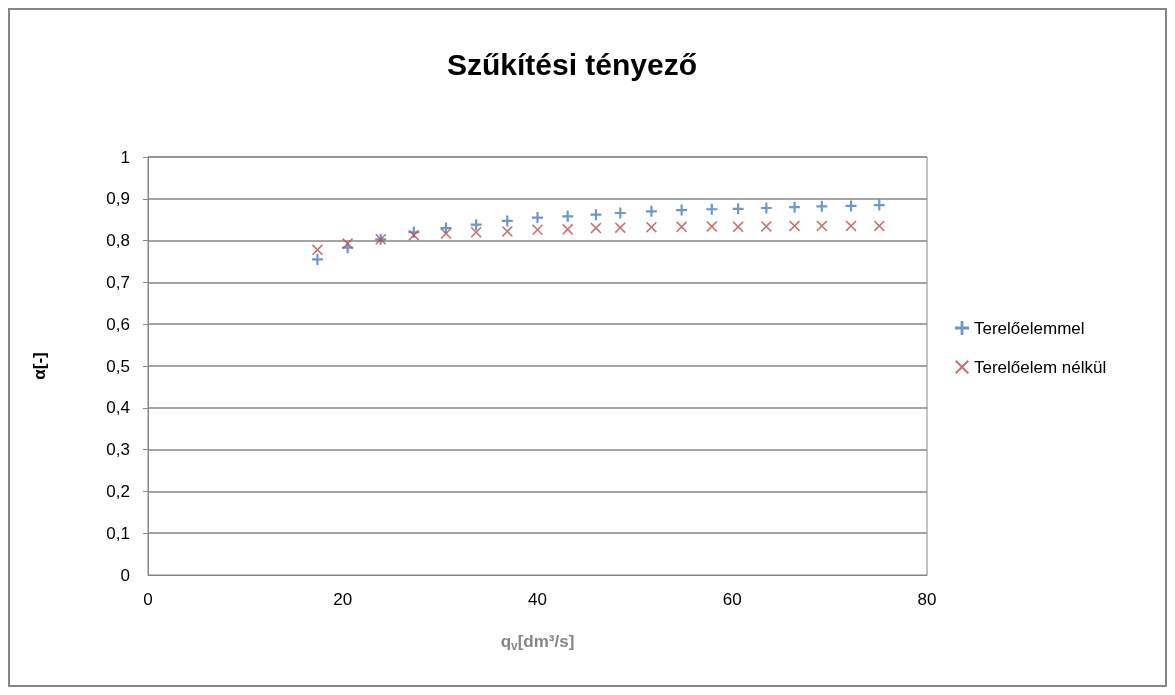 The width and height of the screenshot is (1175, 695). I want to click on legend-label: Terelőelemmel, so click(1029, 328).